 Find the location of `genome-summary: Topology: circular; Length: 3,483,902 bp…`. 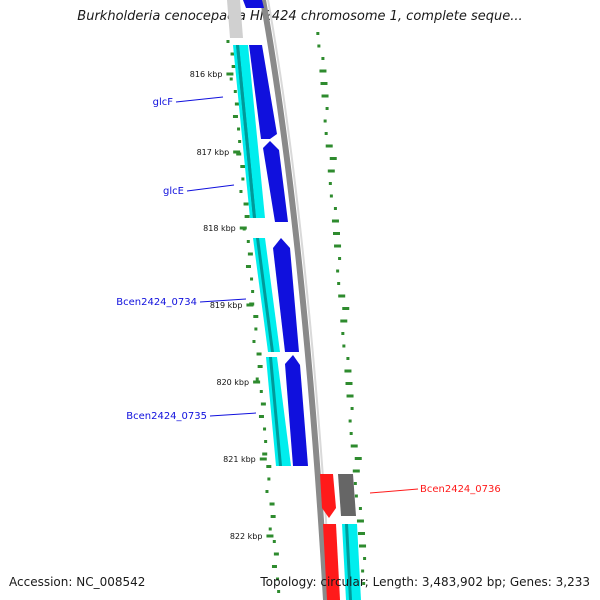

genome-summary: Topology: circular; Length: 3,483,902 bp… is located at coordinates (425, 582).